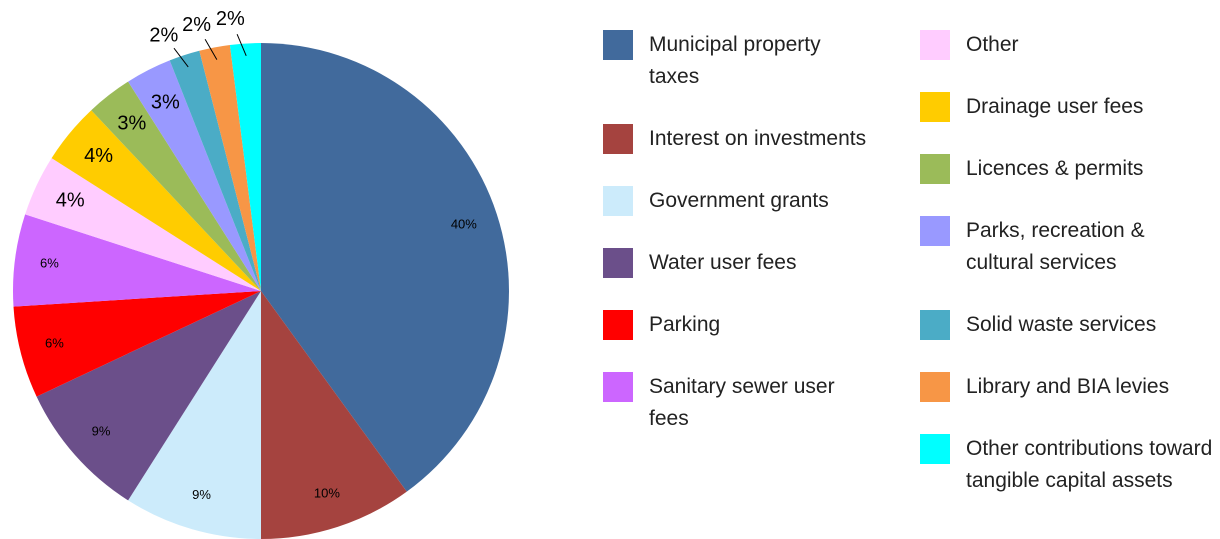 The image size is (1220, 539). What do you see at coordinates (742, 402) in the screenshot?
I see `legend-label: Sanitary sewer user fees` at bounding box center [742, 402].